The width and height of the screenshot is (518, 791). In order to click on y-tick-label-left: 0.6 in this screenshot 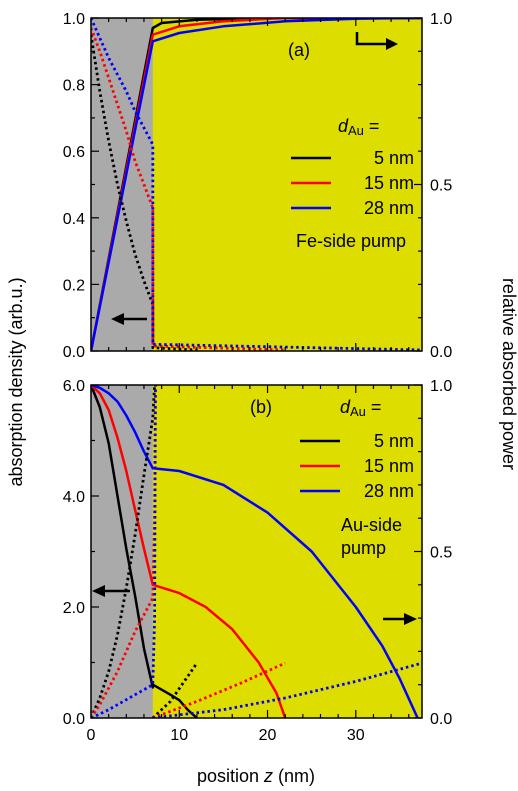, I will do `click(74, 152)`.